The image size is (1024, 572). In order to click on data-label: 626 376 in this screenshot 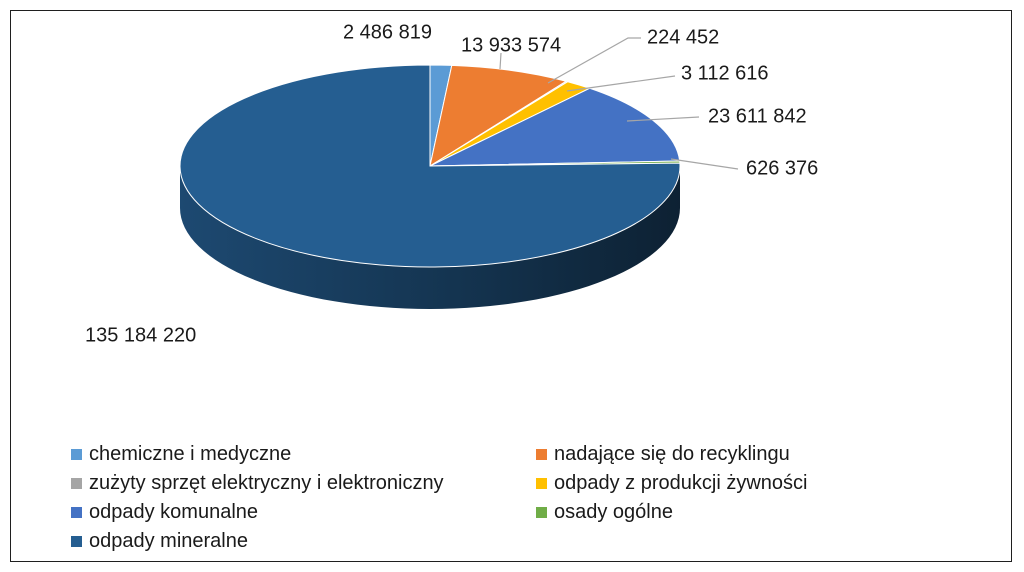, I will do `click(782, 168)`.